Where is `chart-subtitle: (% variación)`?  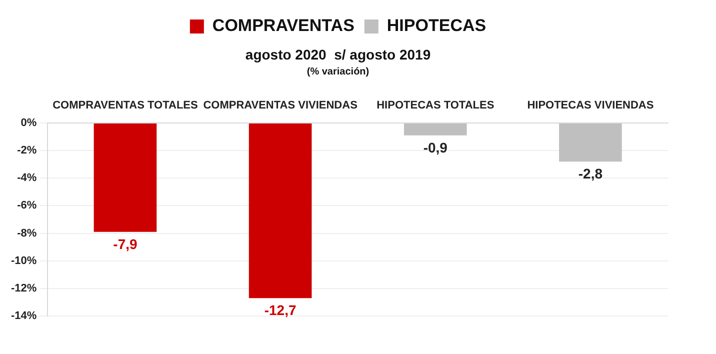 chart-subtitle: (% variación) is located at coordinates (338, 72).